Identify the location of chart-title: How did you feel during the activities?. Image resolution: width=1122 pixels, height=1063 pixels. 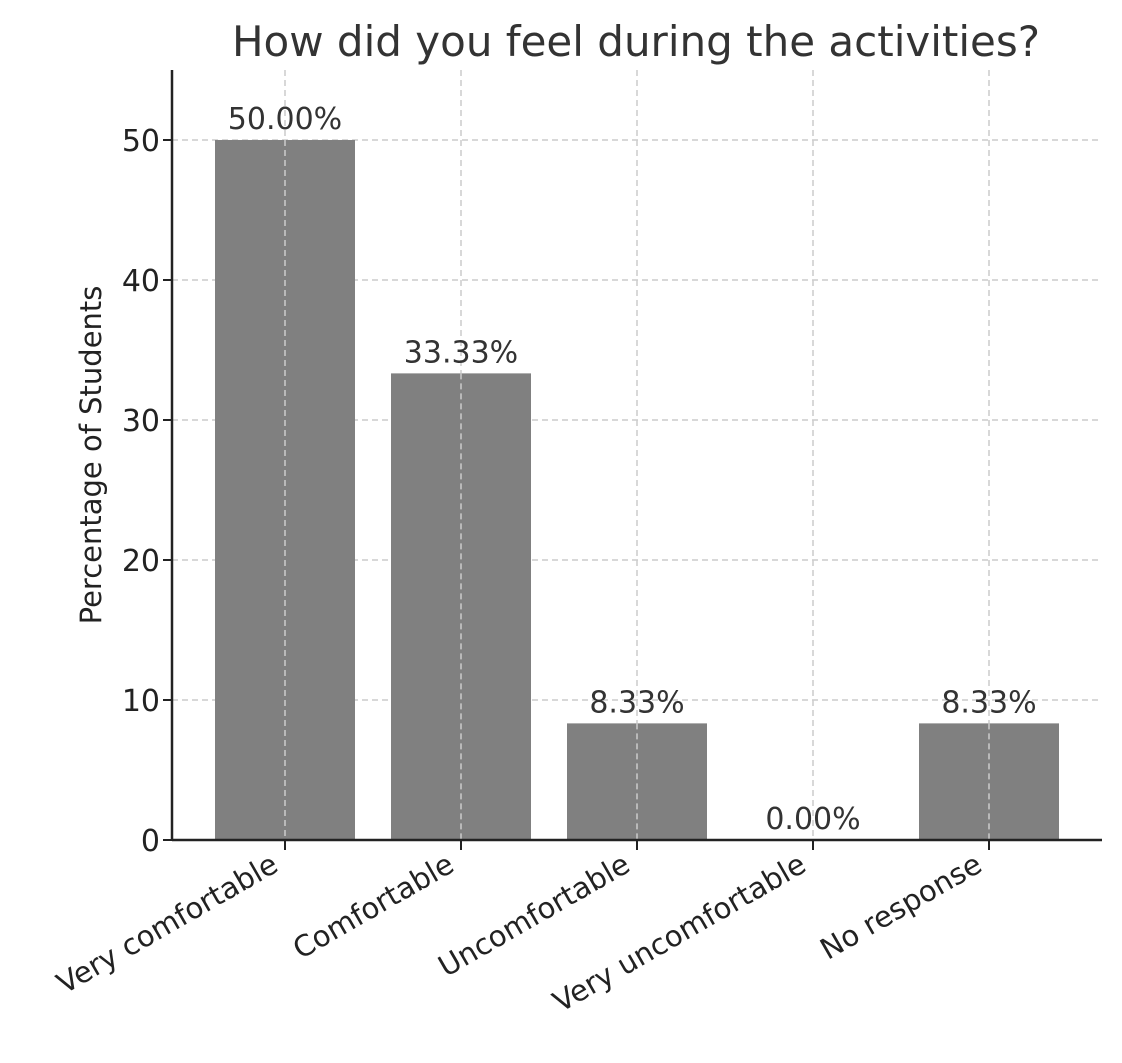
(636, 41).